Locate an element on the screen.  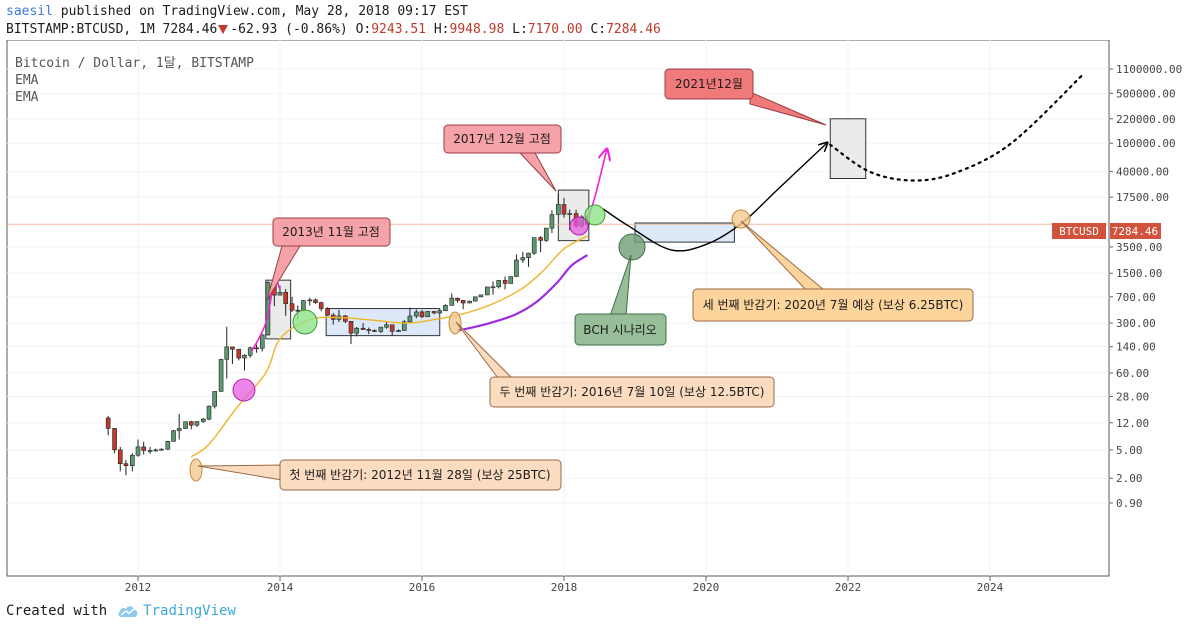
x-tick-label: 2020 is located at coordinates (706, 587).